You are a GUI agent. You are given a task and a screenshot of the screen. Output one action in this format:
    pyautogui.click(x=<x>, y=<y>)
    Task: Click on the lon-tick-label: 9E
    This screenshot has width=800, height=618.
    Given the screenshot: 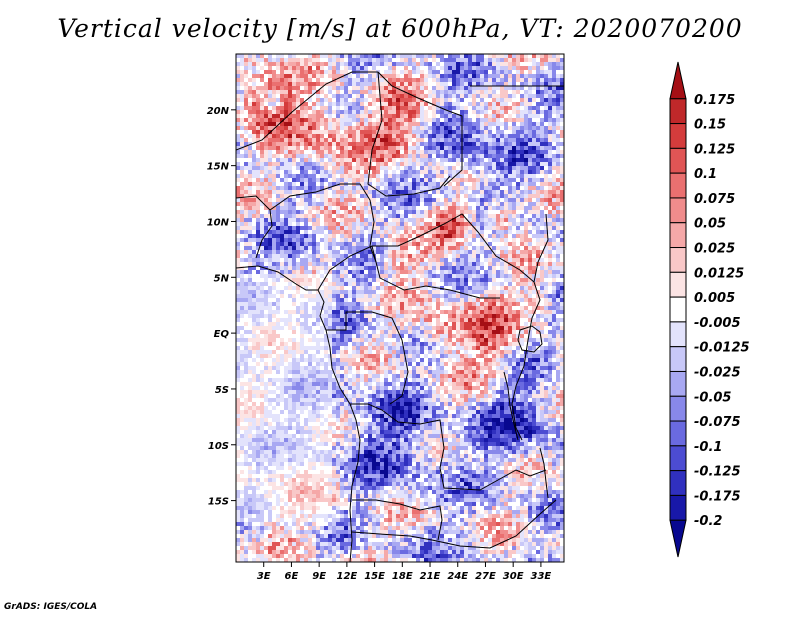 What is the action you would take?
    pyautogui.click(x=319, y=576)
    